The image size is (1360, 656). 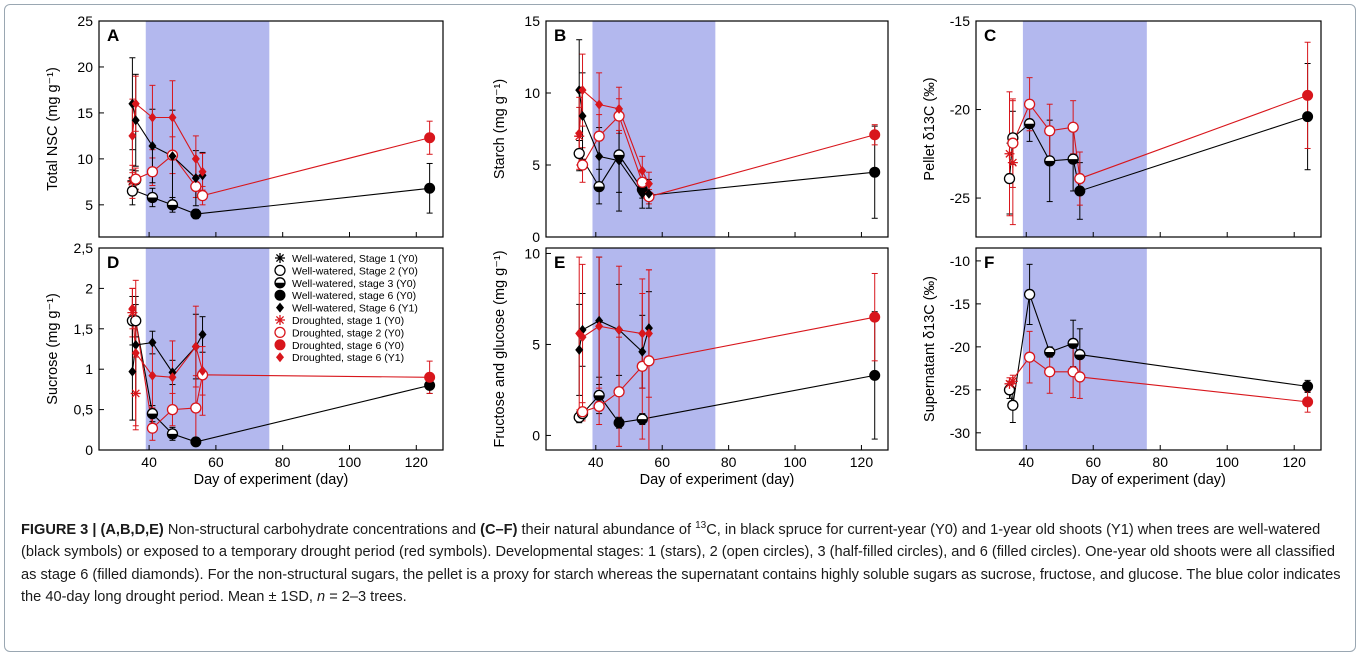 I want to click on panel-letter: B, so click(x=560, y=35).